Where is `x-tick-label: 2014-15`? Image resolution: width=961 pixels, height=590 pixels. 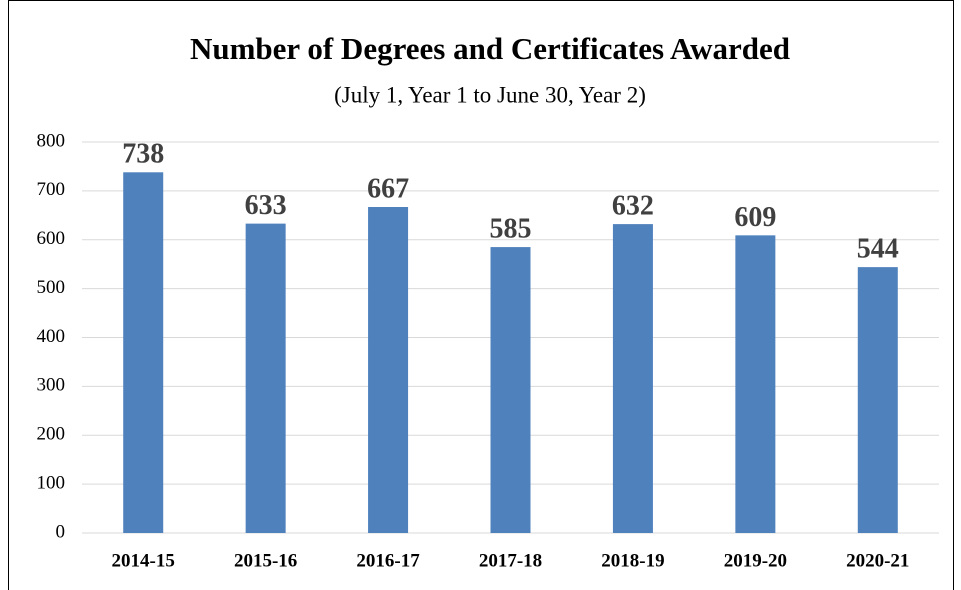 x-tick-label: 2014-15 is located at coordinates (143, 560).